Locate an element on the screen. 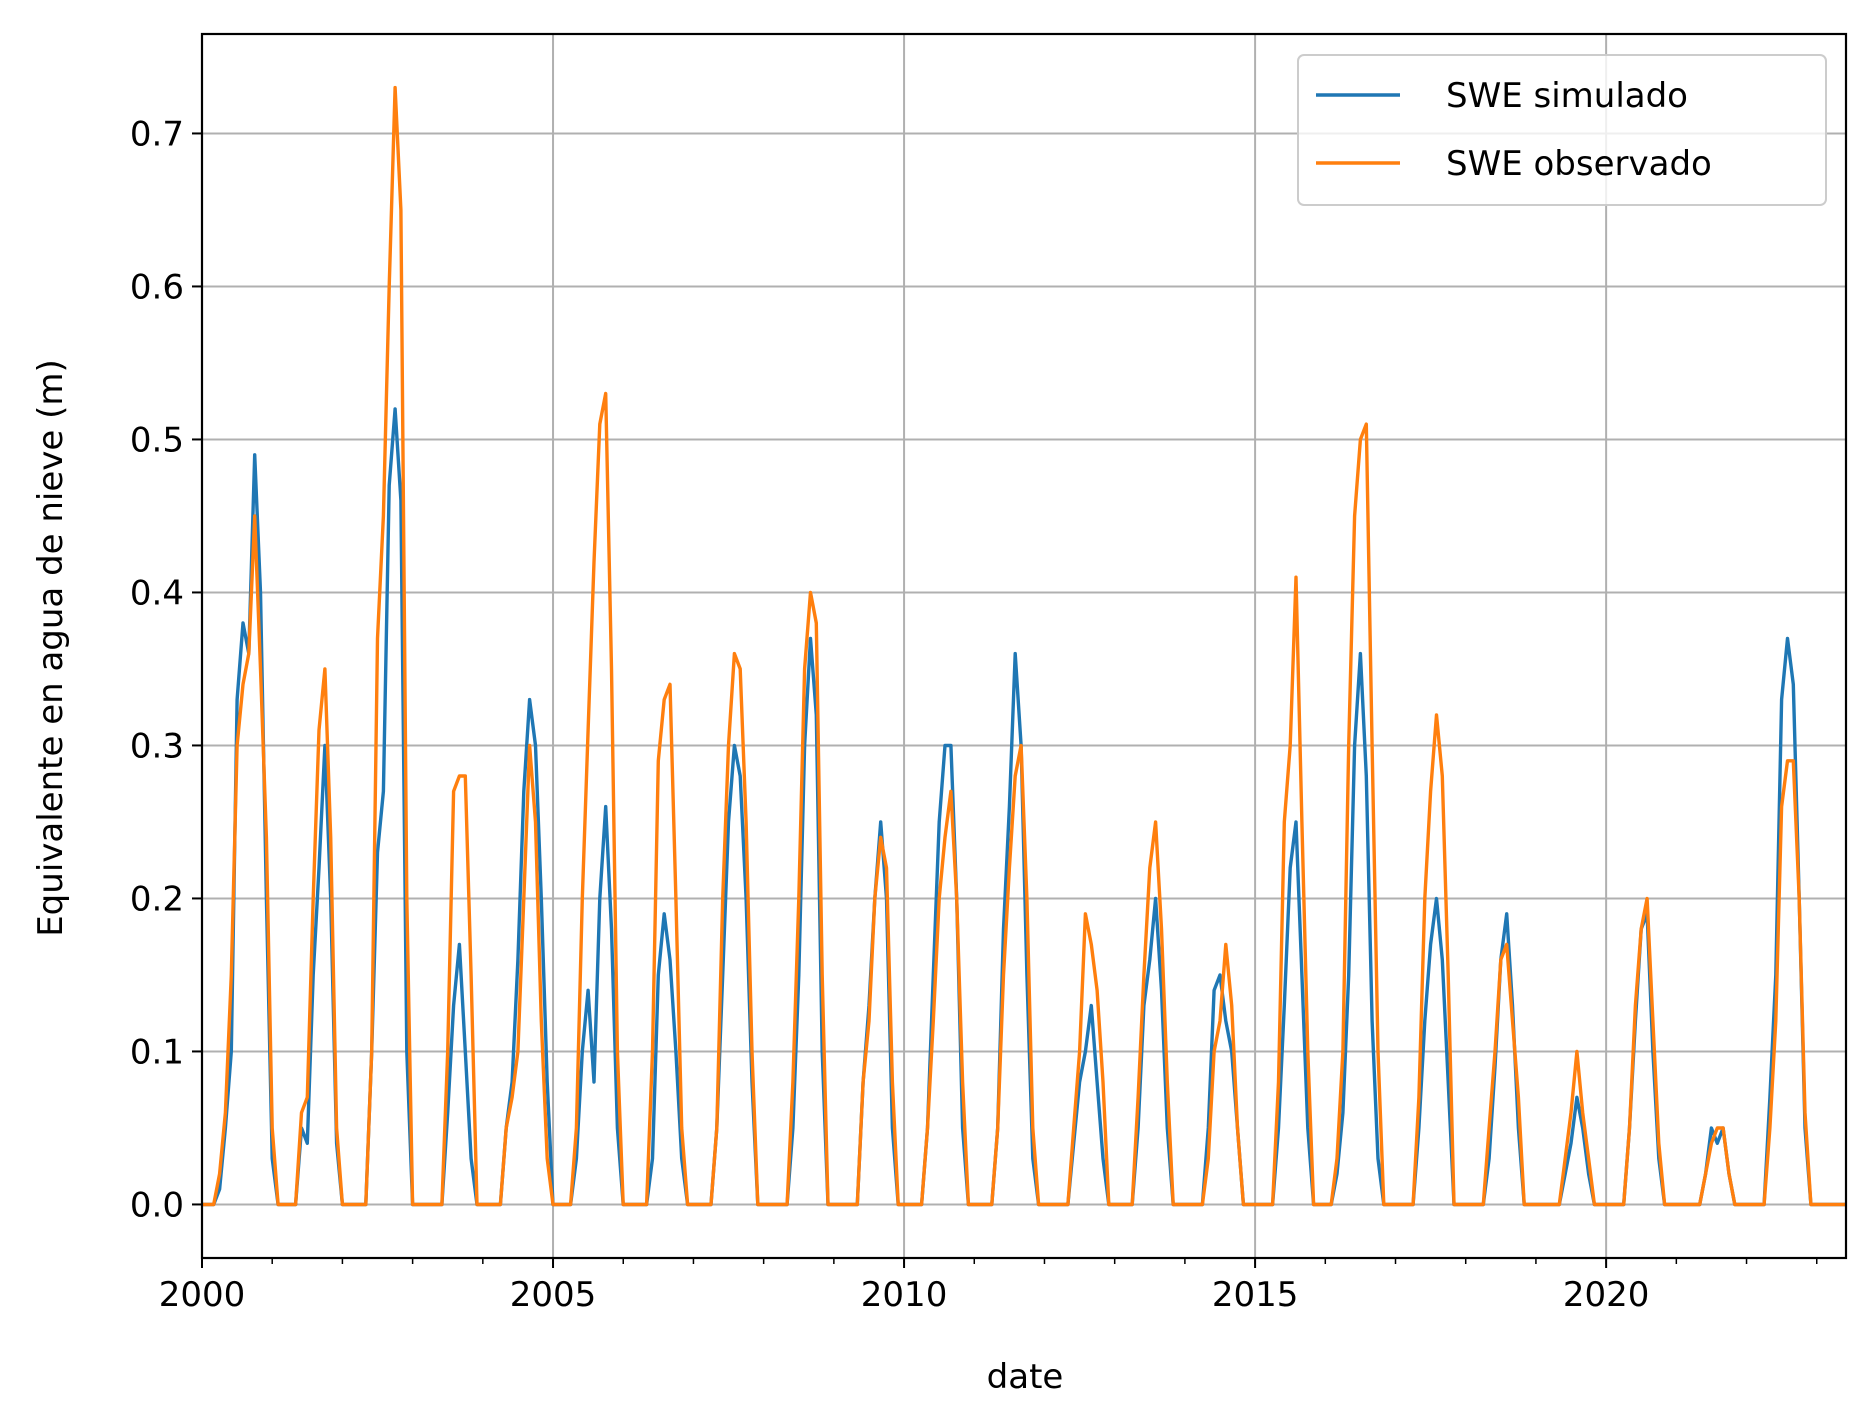 This screenshot has height=1426, width=1871. x-tick-label: 2015 is located at coordinates (1255, 1295).